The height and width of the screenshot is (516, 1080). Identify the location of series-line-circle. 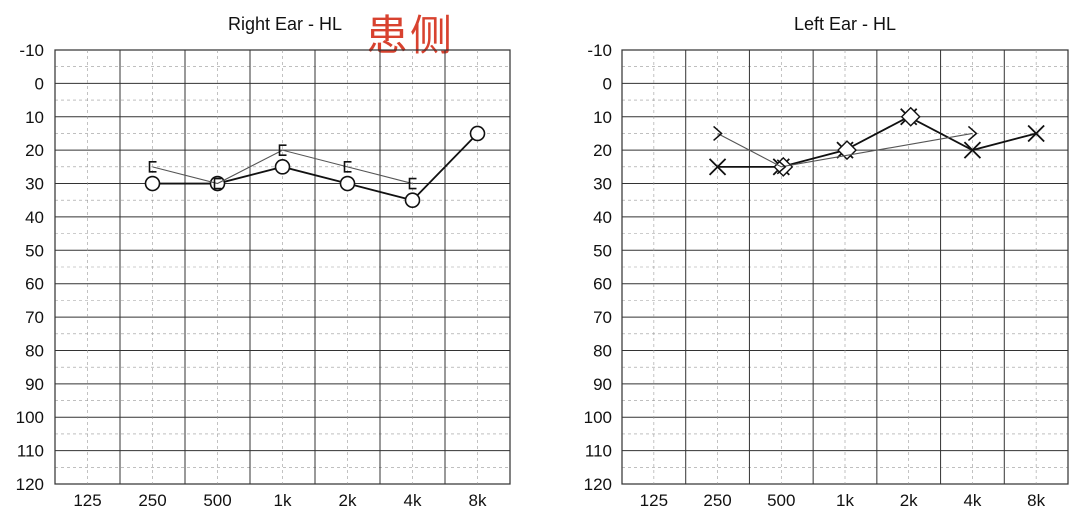
(315, 167).